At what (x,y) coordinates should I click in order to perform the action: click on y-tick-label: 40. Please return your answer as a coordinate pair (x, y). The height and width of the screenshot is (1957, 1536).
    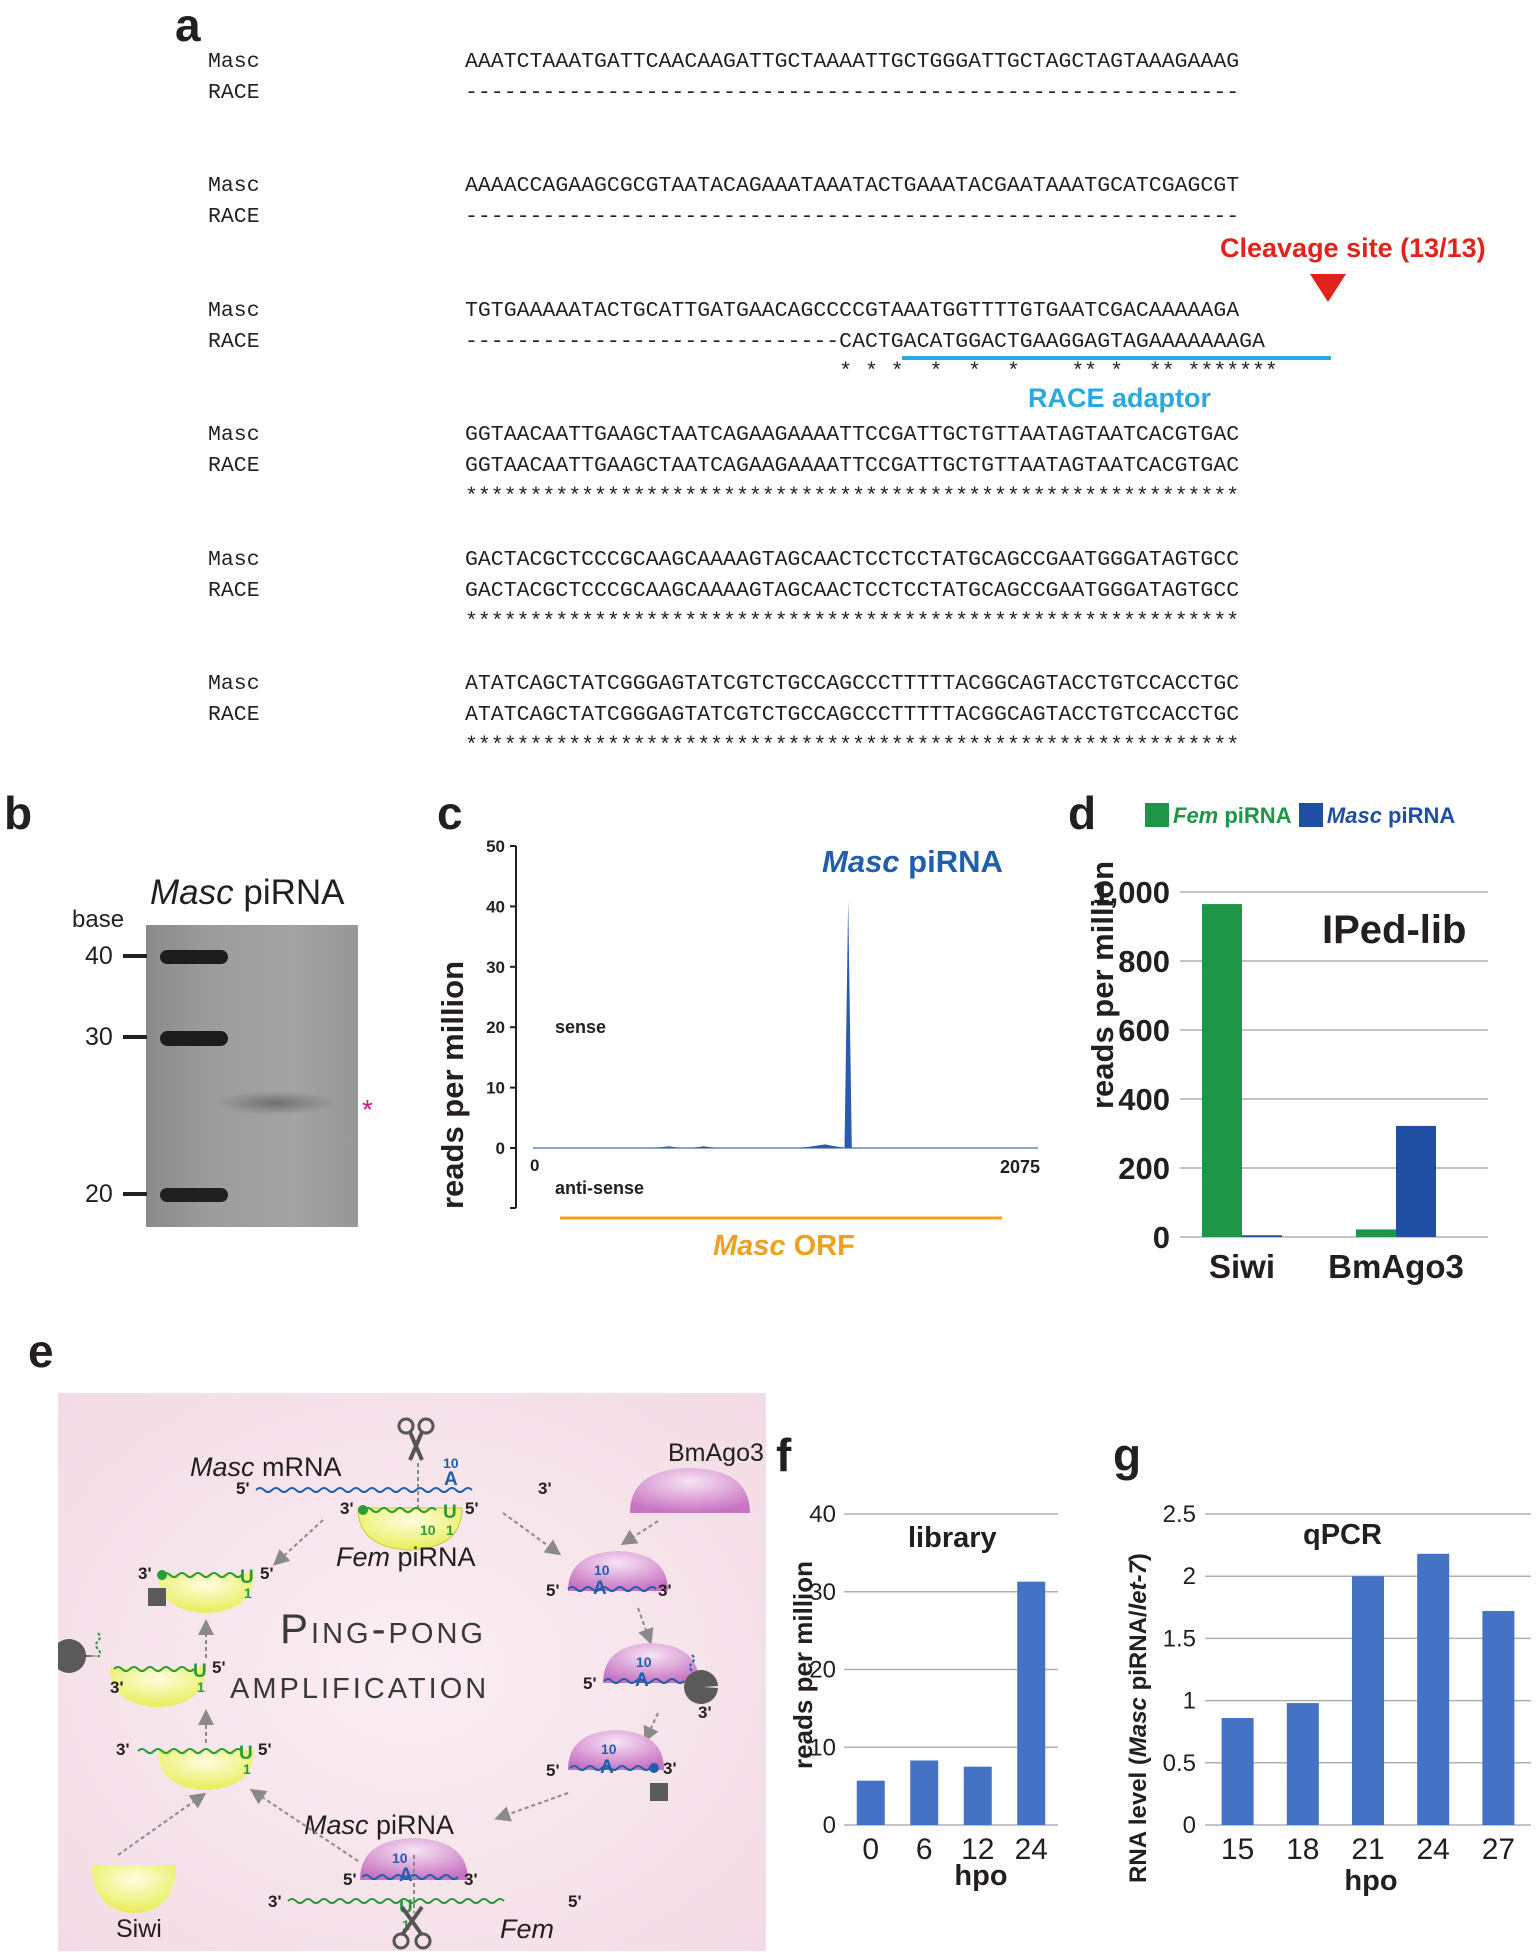
    Looking at the image, I should click on (495, 906).